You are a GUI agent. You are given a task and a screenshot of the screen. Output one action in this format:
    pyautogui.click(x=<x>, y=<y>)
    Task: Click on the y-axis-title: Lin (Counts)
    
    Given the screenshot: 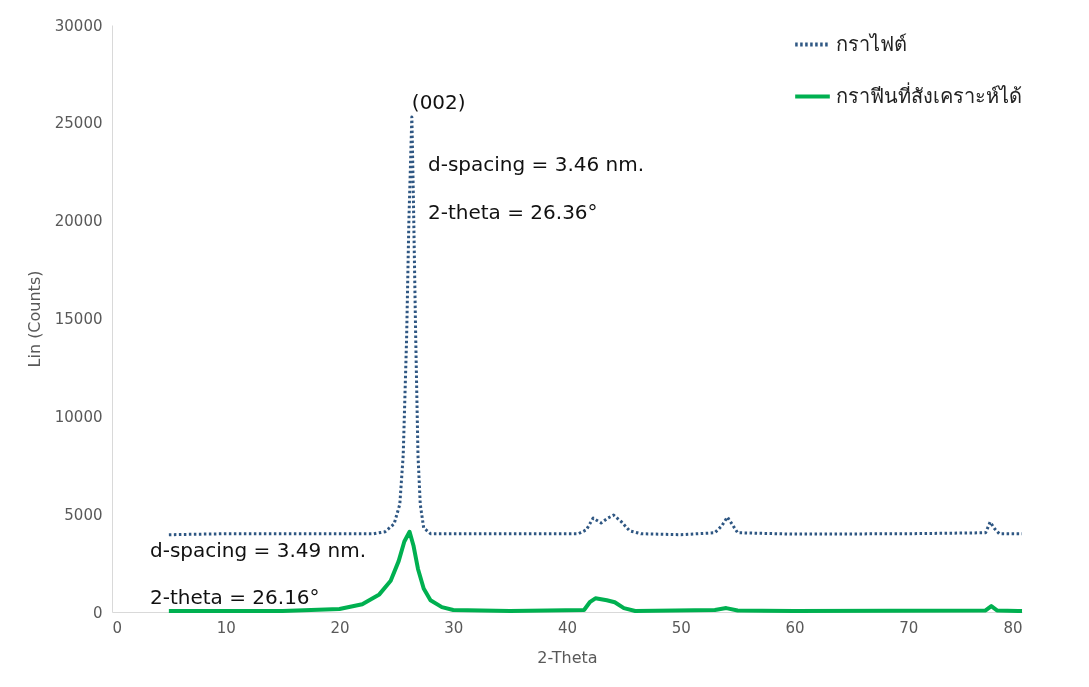 What is the action you would take?
    pyautogui.click(x=34, y=319)
    